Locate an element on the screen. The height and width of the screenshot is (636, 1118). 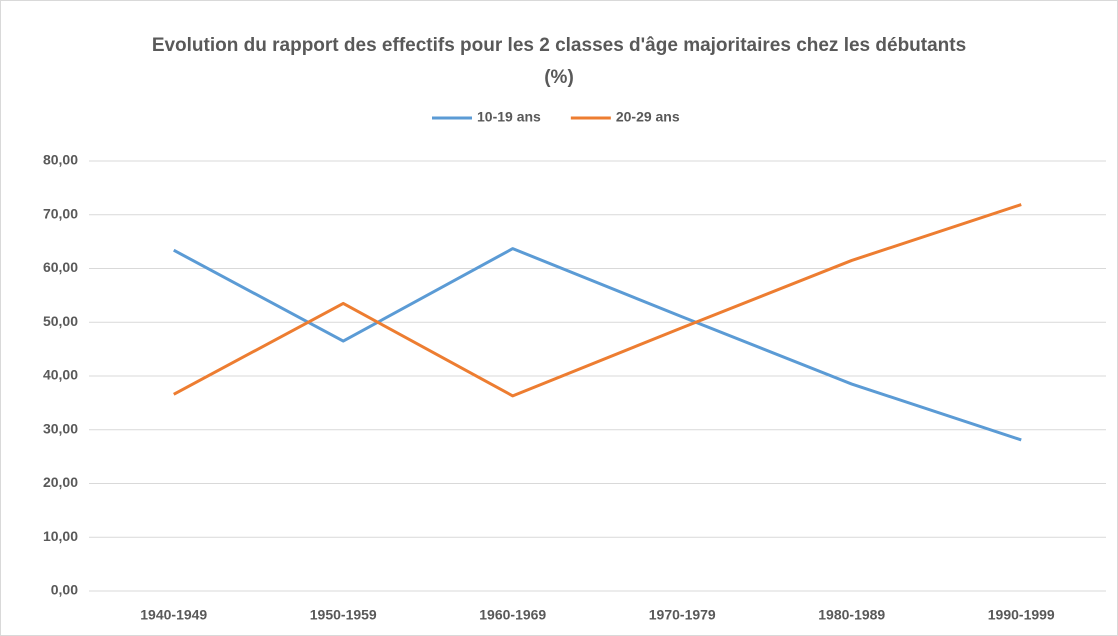
y-tick-label: 50,00 is located at coordinates (60, 321).